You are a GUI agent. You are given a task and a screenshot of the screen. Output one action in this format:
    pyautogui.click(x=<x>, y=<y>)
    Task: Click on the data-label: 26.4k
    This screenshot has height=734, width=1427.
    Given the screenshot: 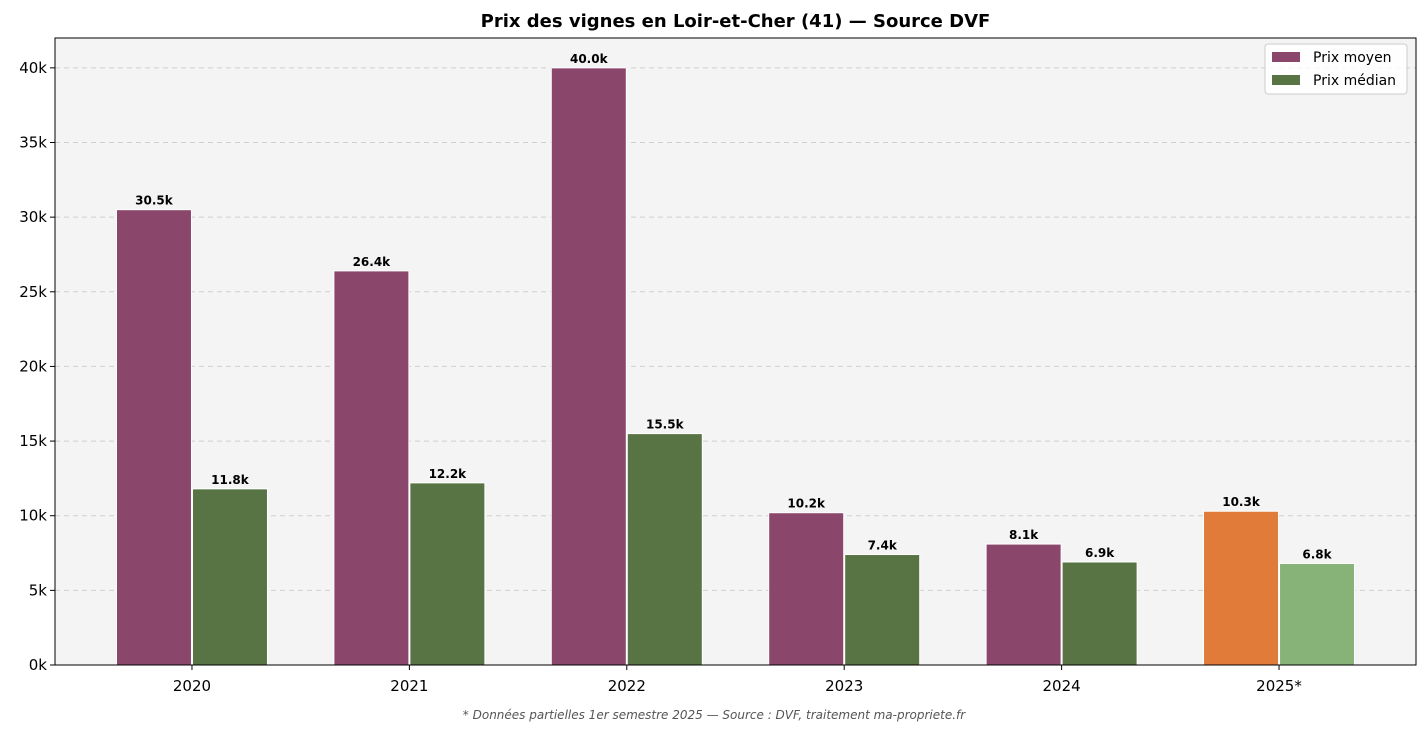 What is the action you would take?
    pyautogui.click(x=372, y=262)
    